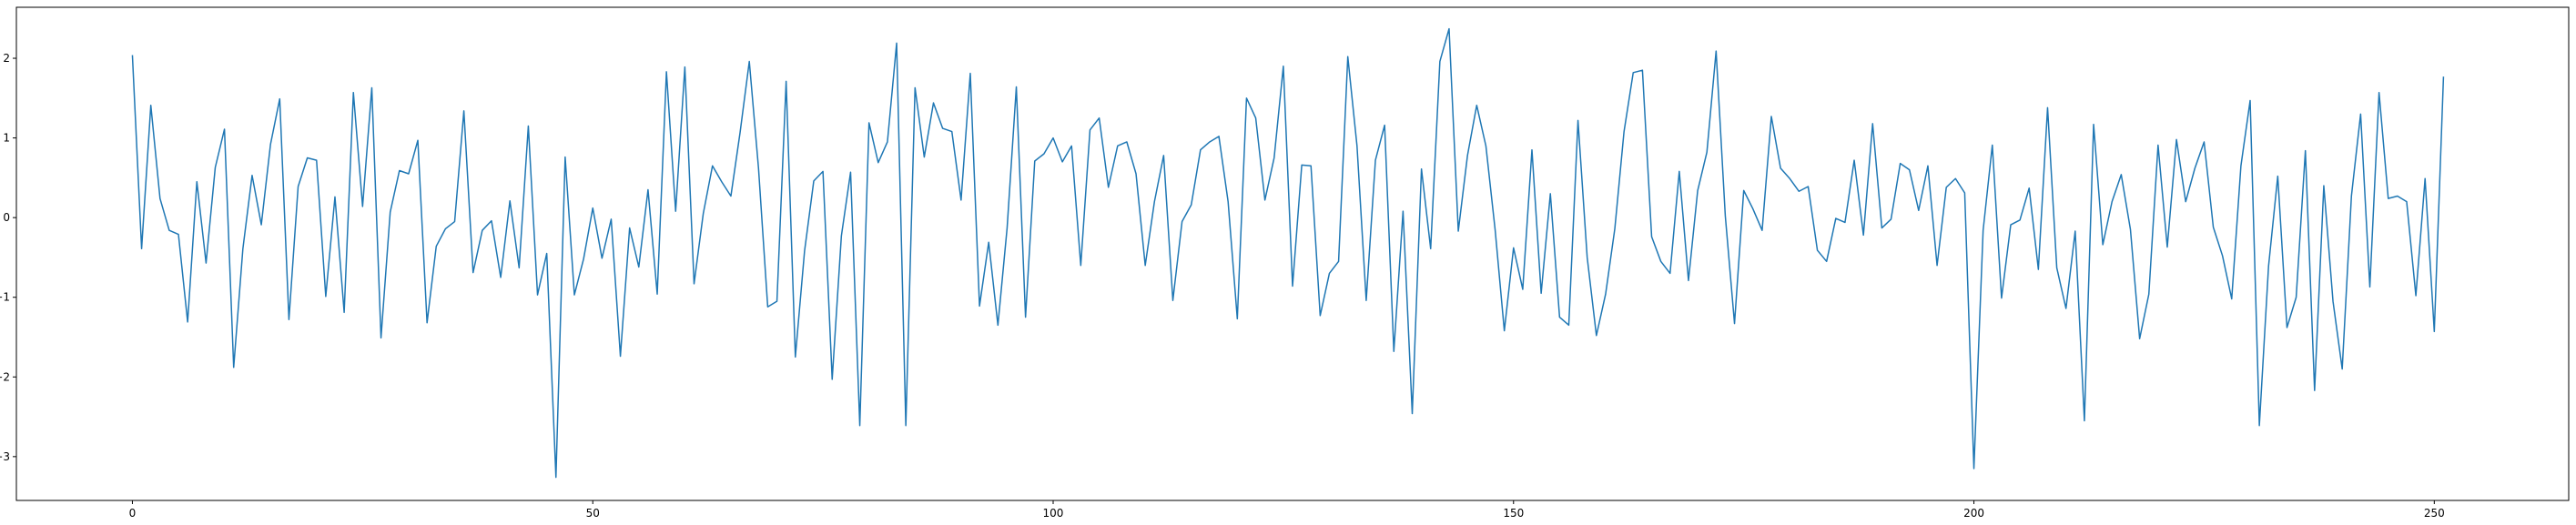 The image size is (2576, 525). I want to click on x-tick-label: 250, so click(2434, 513).